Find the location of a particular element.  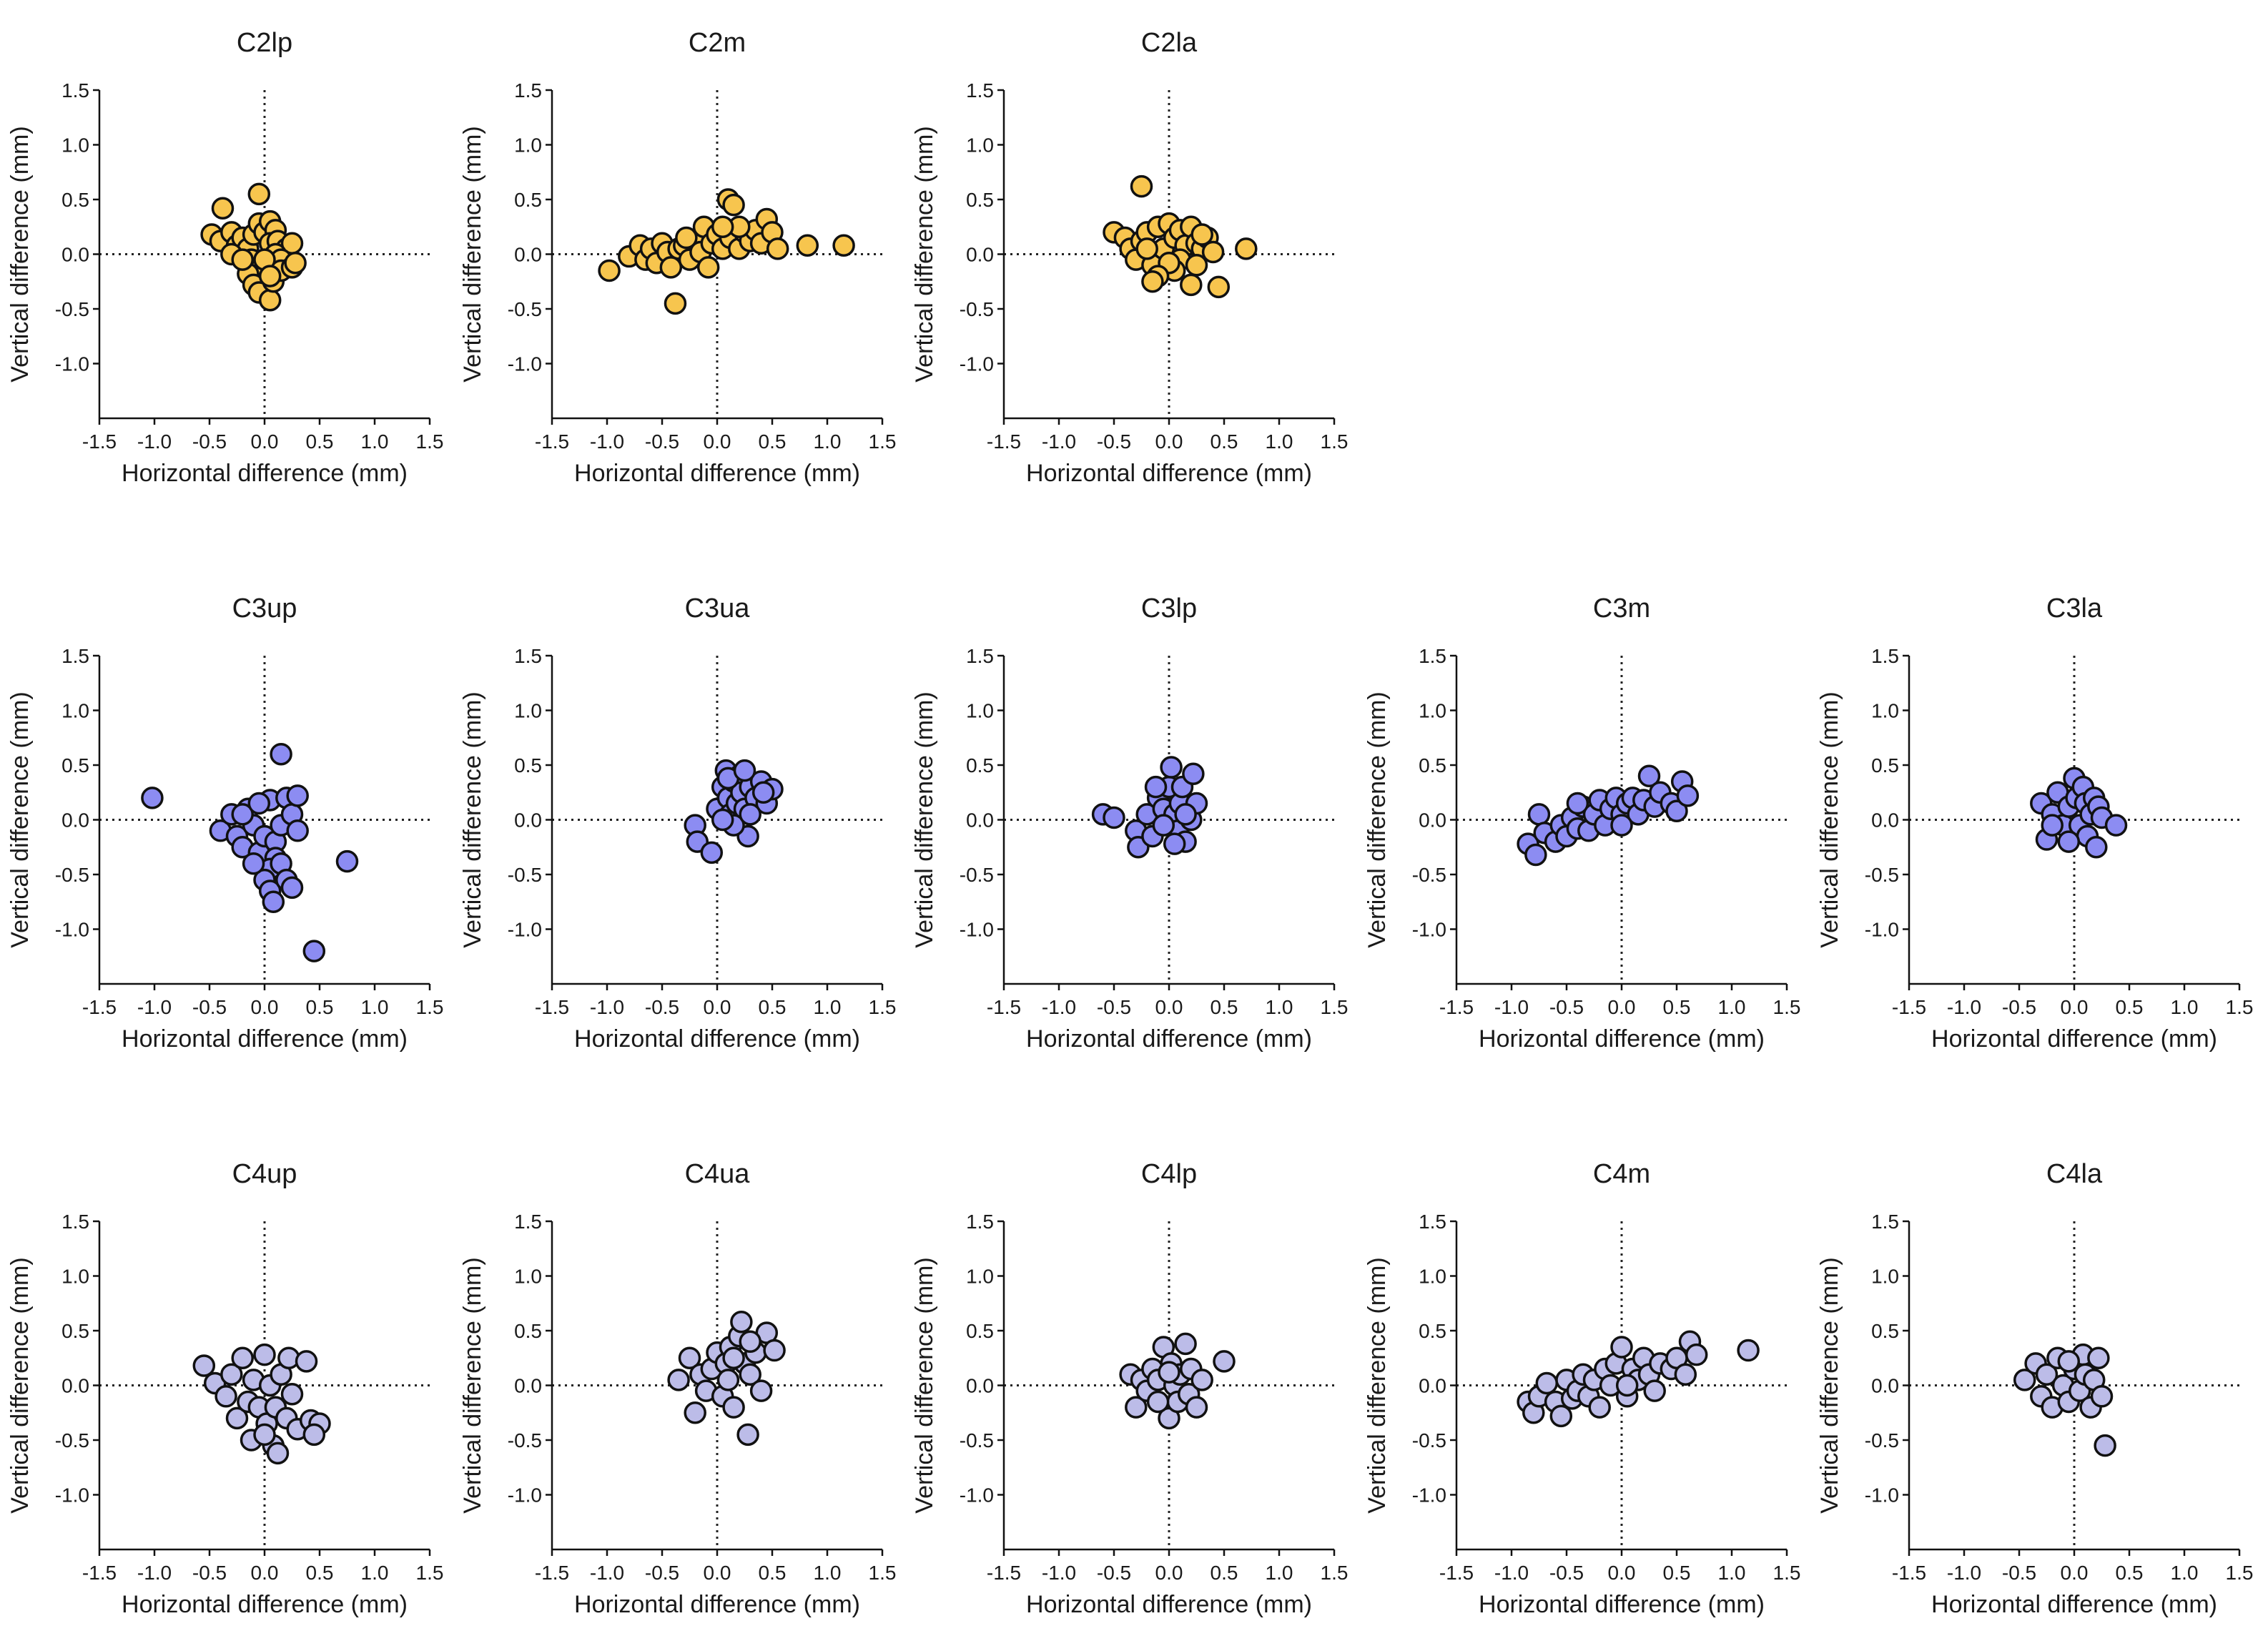

subplot-title: C3la is located at coordinates (2074, 608).